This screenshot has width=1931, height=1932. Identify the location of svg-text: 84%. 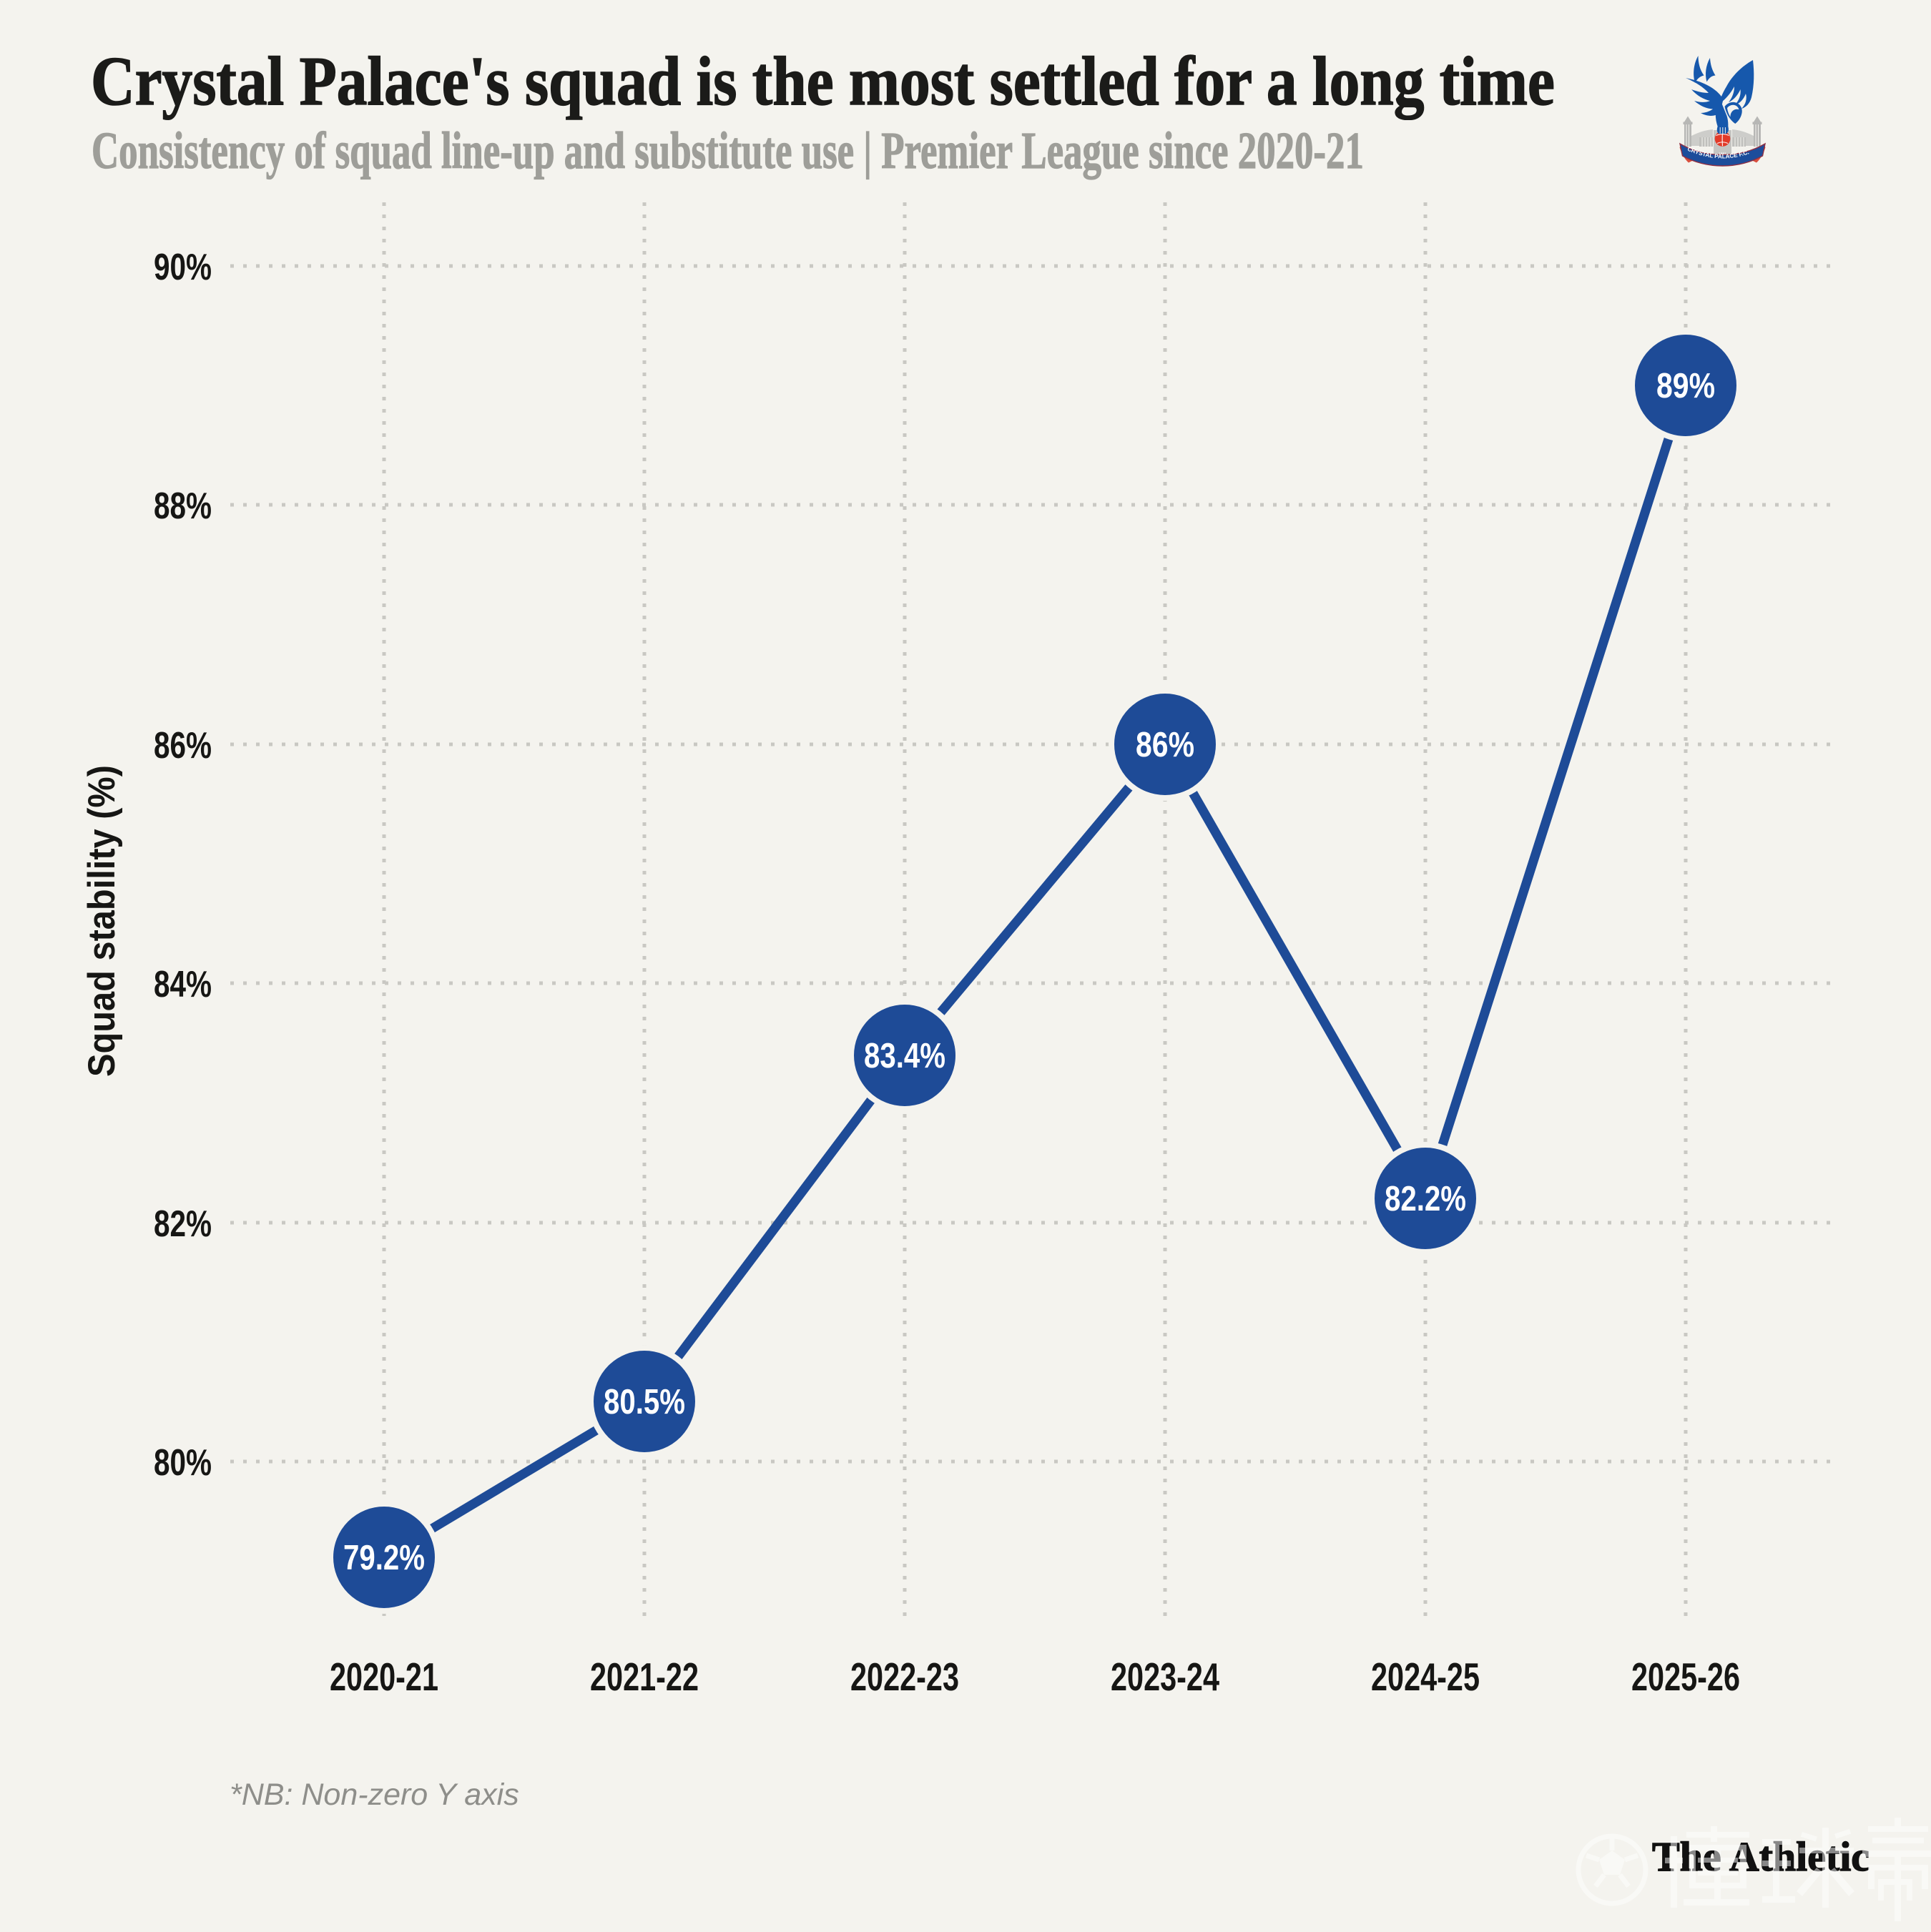
(183, 984).